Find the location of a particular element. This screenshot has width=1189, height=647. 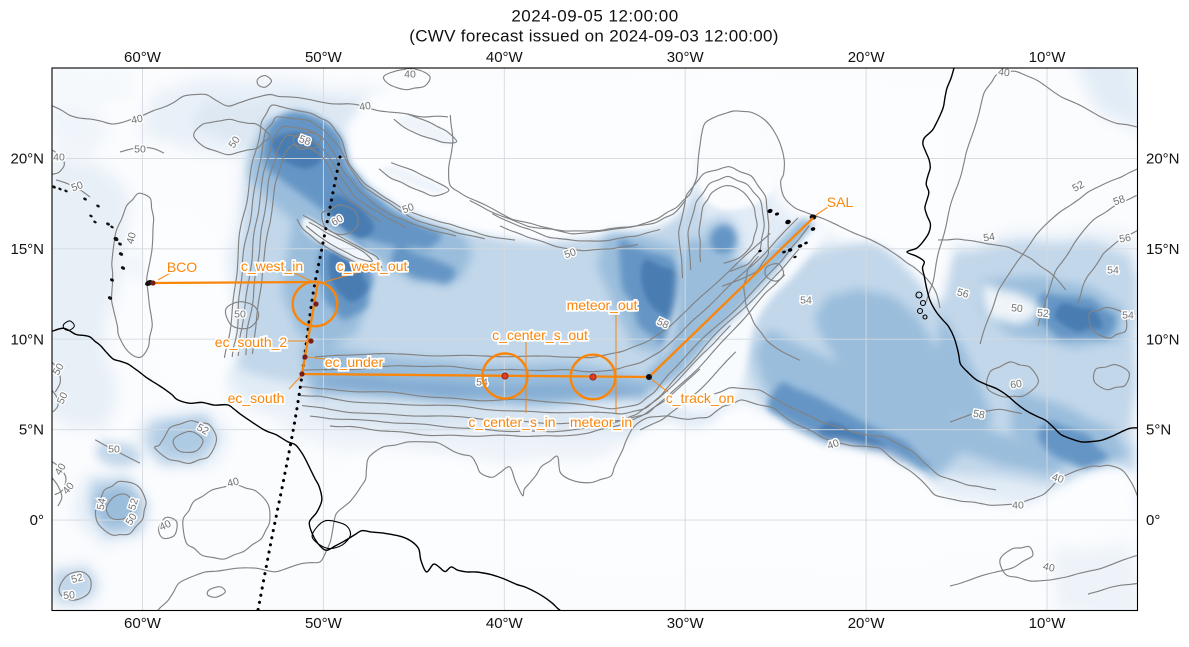

svg-text: meteor_out is located at coordinates (602, 305).